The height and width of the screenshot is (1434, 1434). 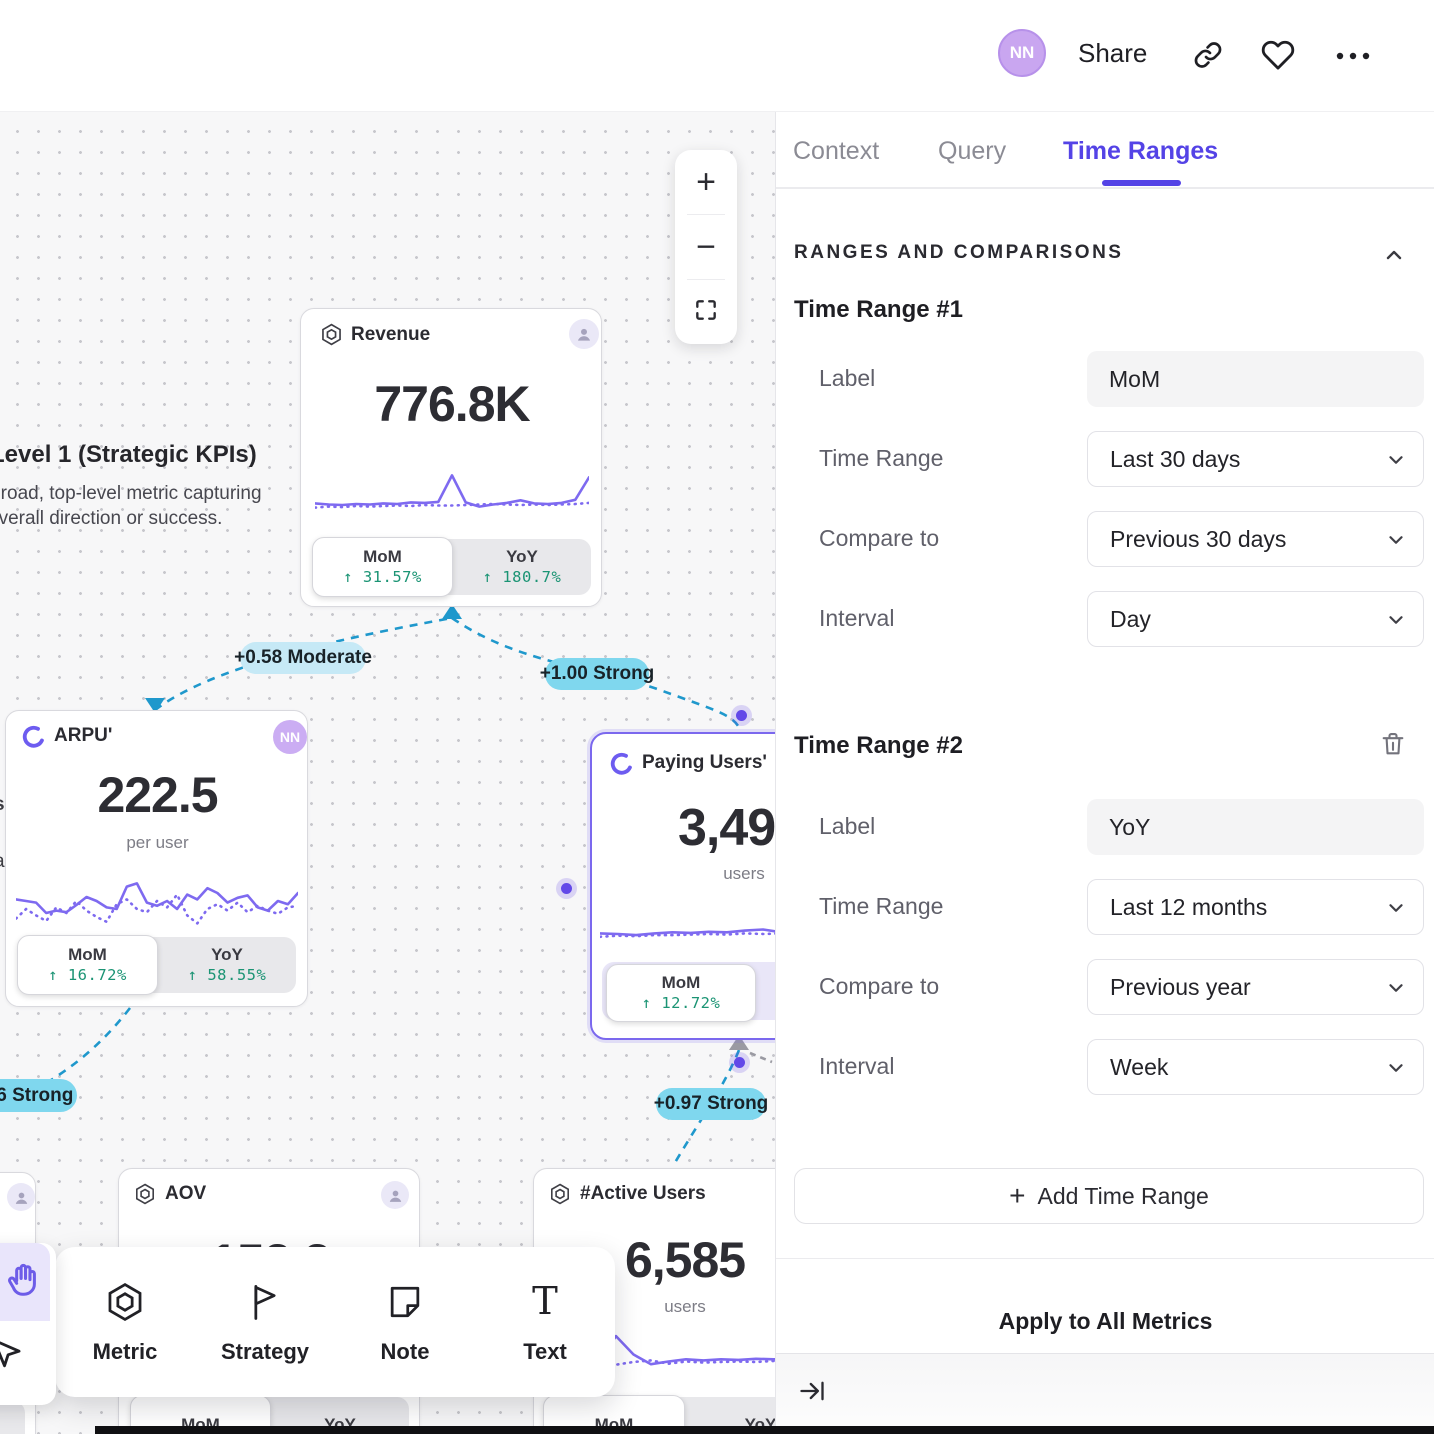 I want to click on metric-value: 776.8K, so click(x=452, y=404).